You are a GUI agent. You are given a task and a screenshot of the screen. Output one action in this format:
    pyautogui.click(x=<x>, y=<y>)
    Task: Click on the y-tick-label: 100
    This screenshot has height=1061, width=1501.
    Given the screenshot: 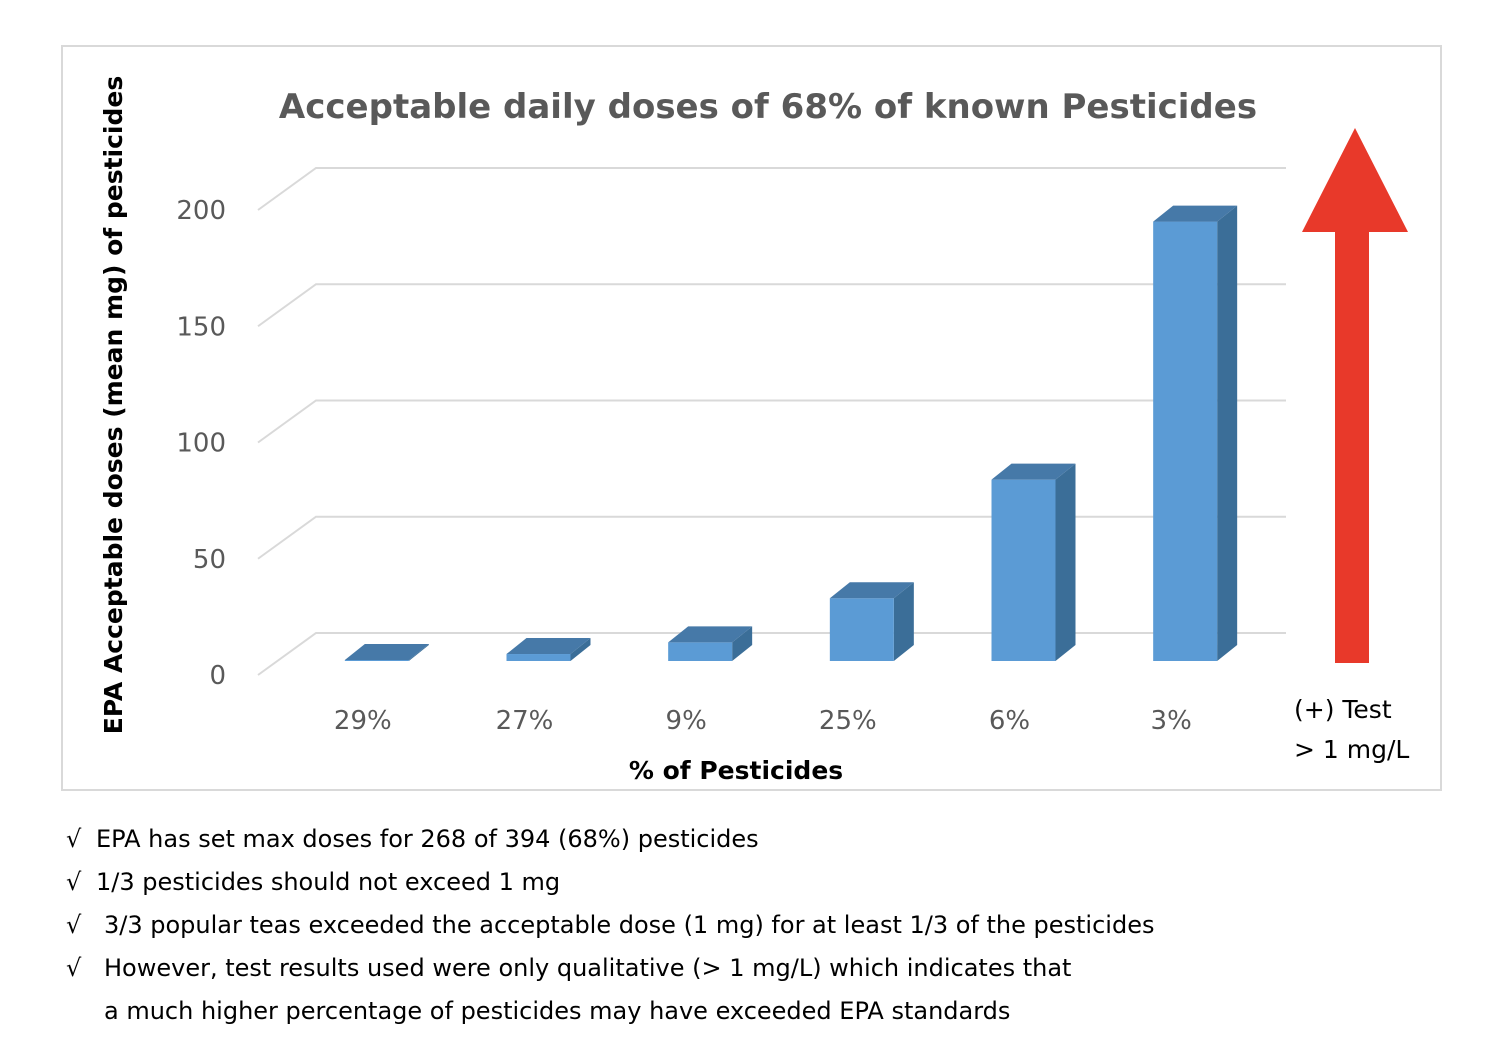 What is the action you would take?
    pyautogui.click(x=201, y=444)
    